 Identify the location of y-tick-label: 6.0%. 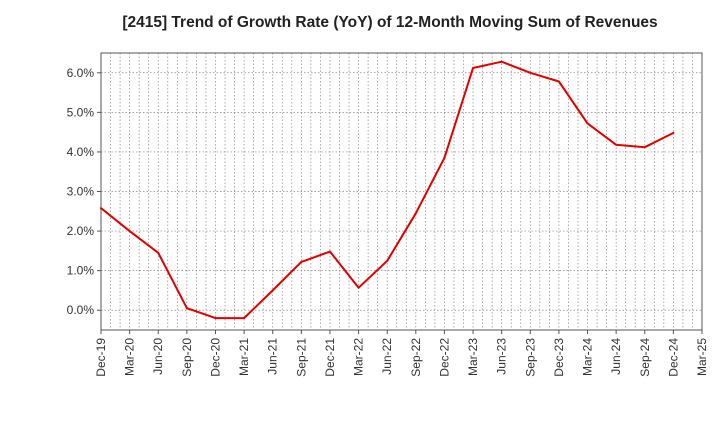
(81, 73).